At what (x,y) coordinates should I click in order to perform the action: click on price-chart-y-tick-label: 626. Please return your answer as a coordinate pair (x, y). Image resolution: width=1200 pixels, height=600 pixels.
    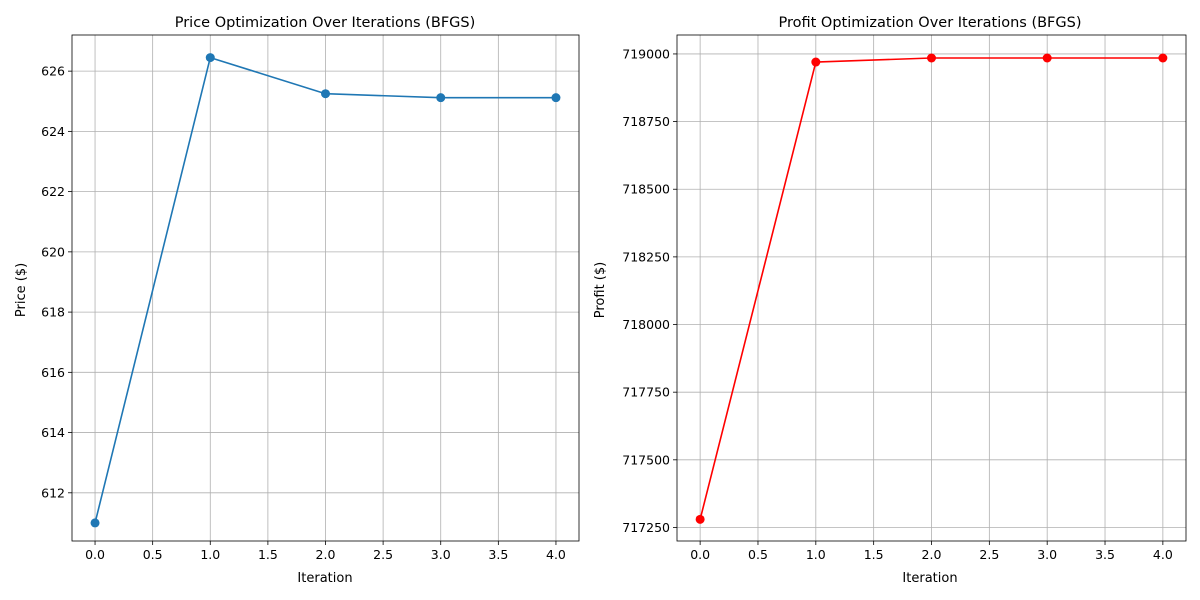
    Looking at the image, I should click on (53, 71).